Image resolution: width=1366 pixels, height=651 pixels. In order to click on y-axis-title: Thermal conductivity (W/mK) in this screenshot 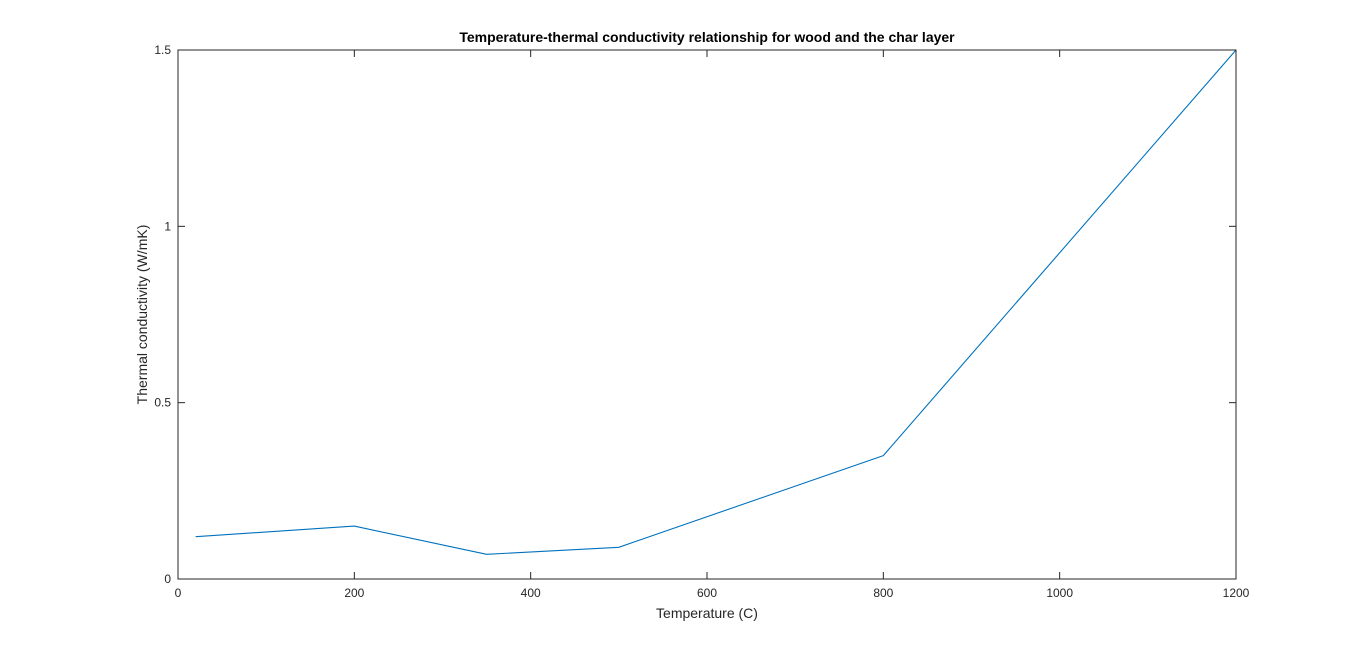, I will do `click(142, 315)`.